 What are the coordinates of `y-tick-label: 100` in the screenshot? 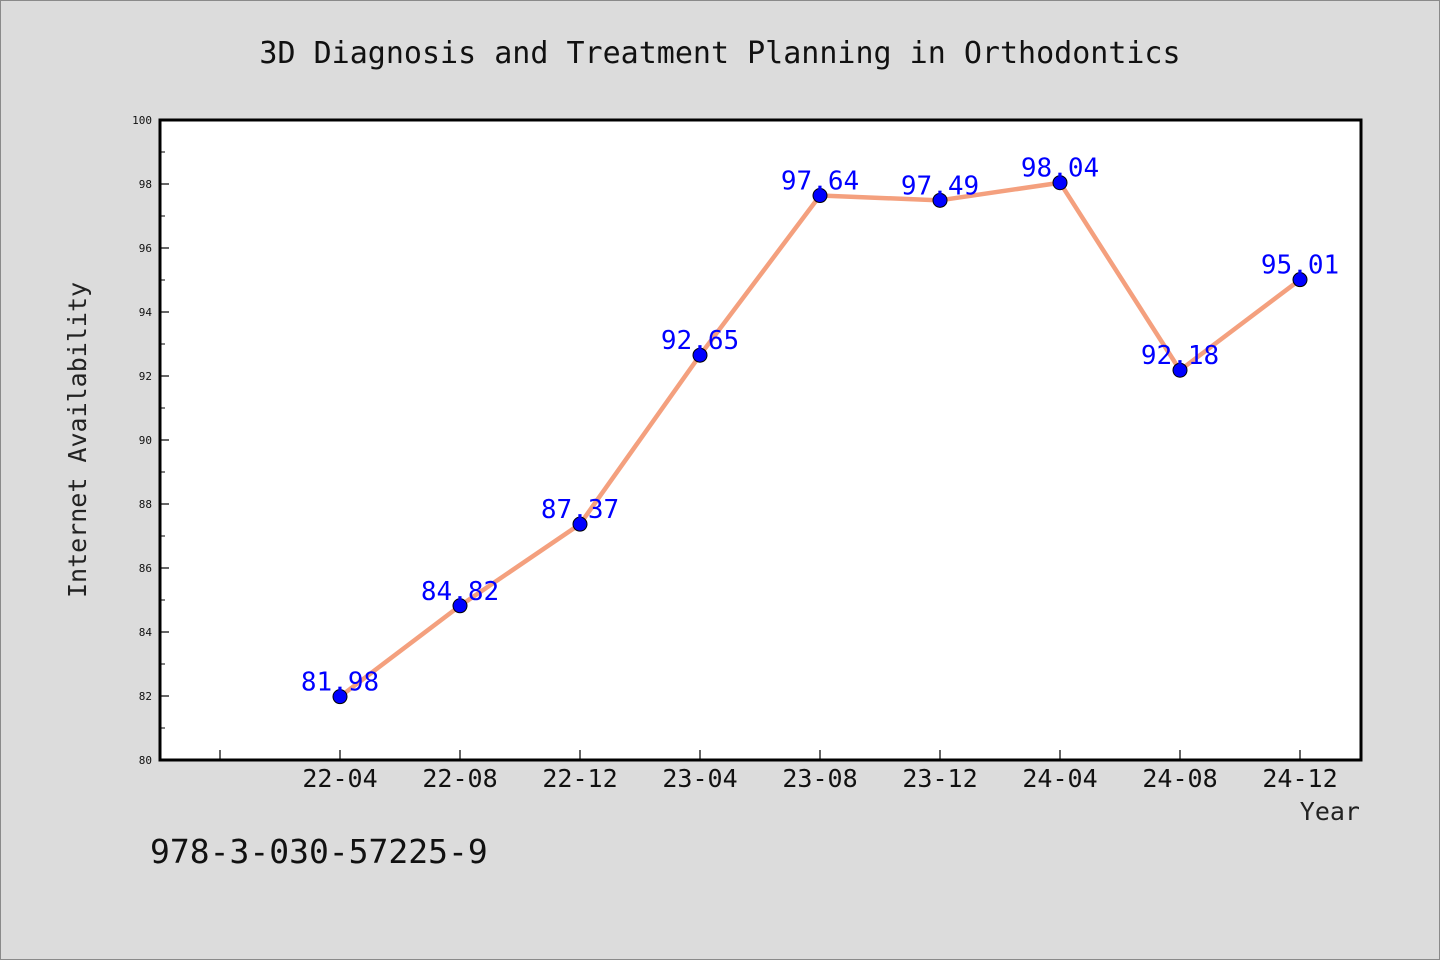 It's located at (142, 120).